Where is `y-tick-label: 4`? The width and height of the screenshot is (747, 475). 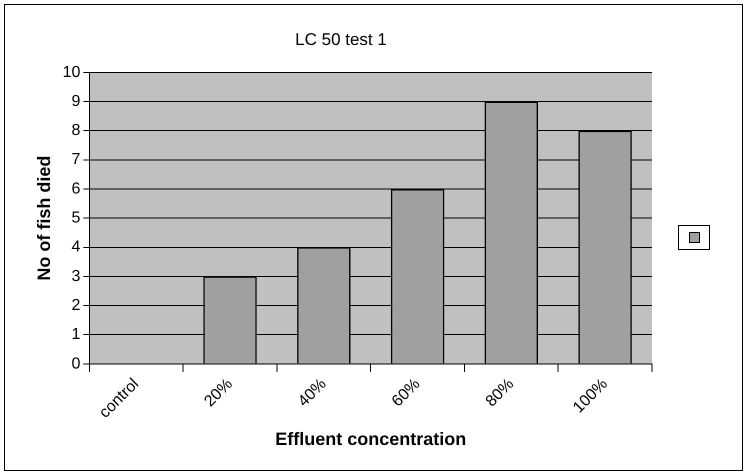
y-tick-label: 4 is located at coordinates (75, 247).